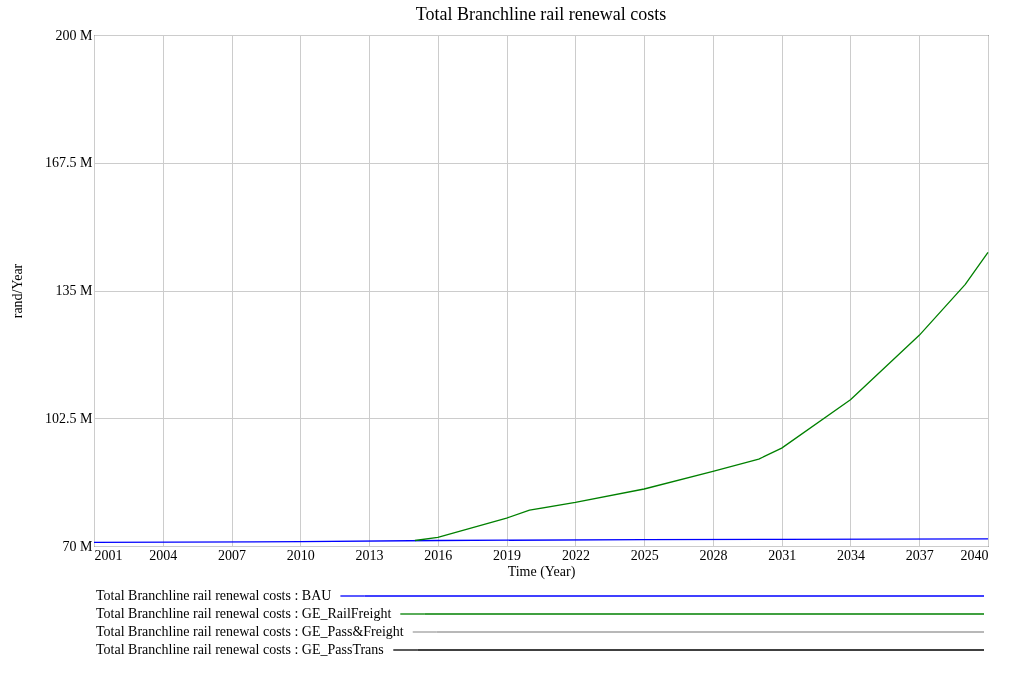 The image size is (1014, 681). What do you see at coordinates (74, 290) in the screenshot?
I see `y-tick-label: 135 M` at bounding box center [74, 290].